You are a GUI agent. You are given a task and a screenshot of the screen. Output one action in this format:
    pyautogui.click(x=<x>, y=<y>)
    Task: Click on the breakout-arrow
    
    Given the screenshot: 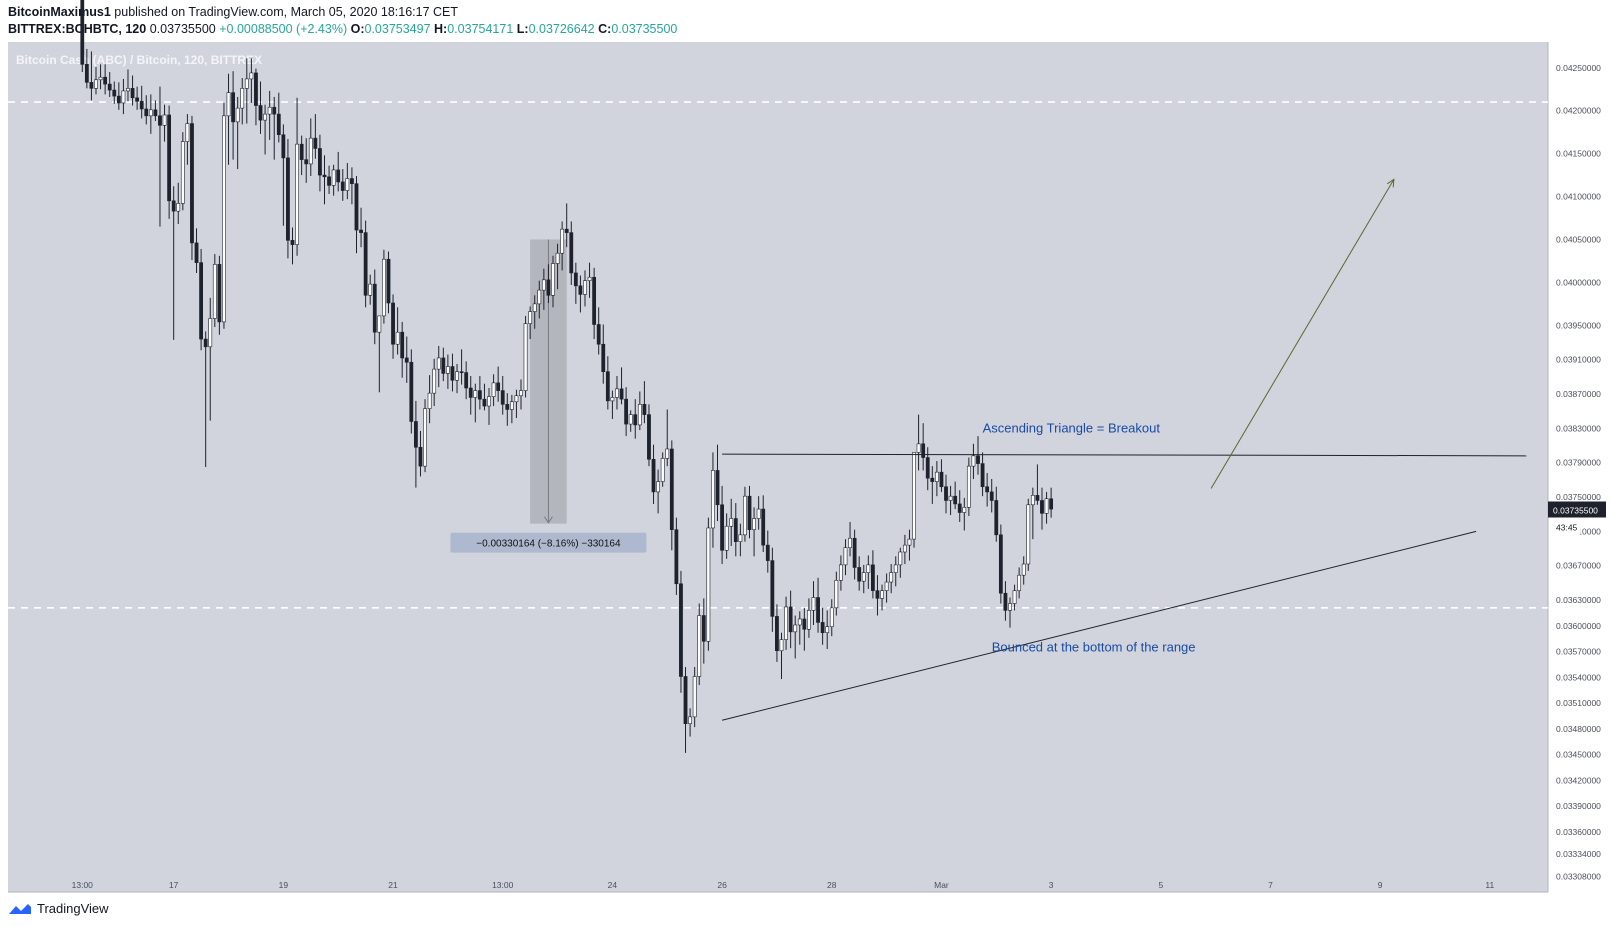 What is the action you would take?
    pyautogui.click(x=1302, y=334)
    